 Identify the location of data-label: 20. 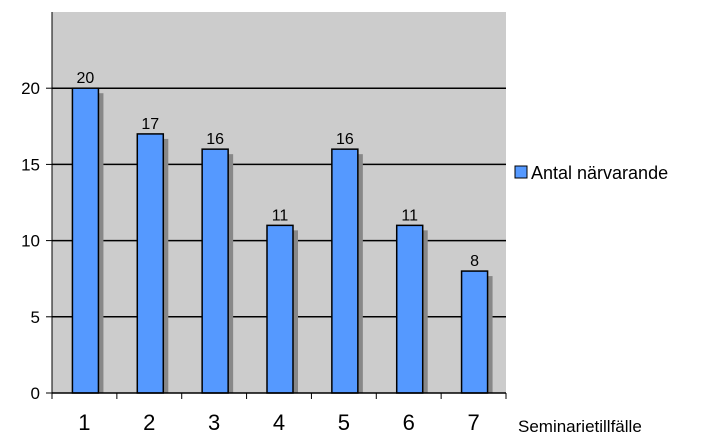
(86, 78).